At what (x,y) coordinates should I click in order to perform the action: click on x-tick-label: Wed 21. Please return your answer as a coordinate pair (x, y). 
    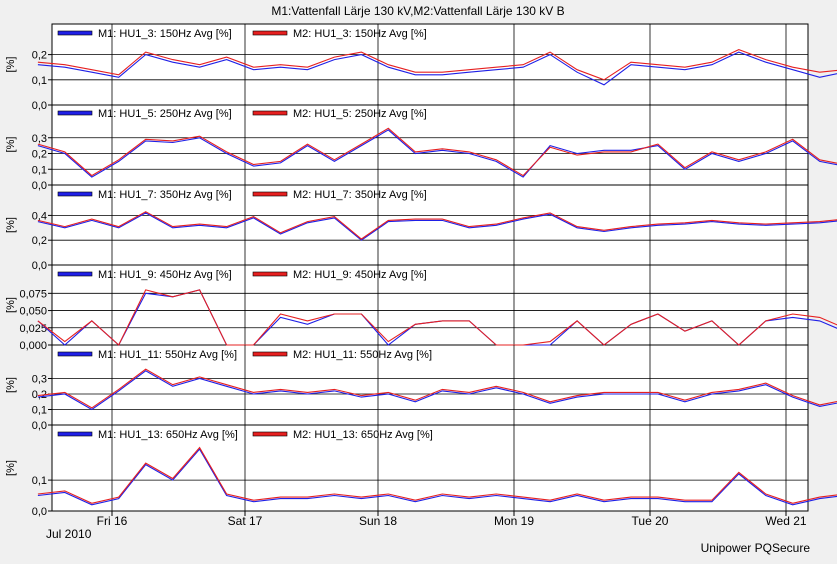
    Looking at the image, I should click on (785, 521).